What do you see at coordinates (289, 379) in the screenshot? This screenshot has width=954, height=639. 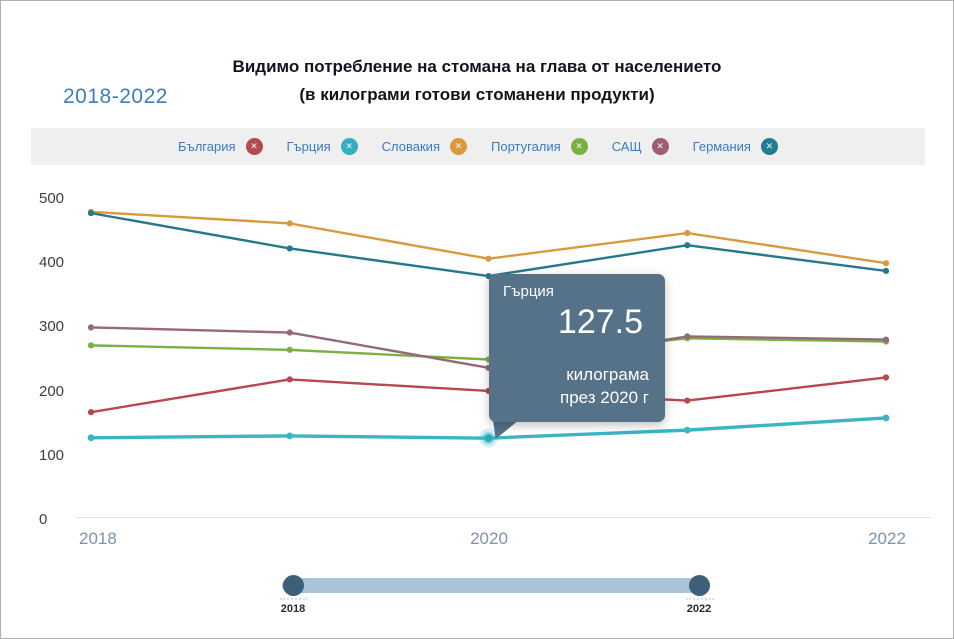 I see `data-point-България-2019` at bounding box center [289, 379].